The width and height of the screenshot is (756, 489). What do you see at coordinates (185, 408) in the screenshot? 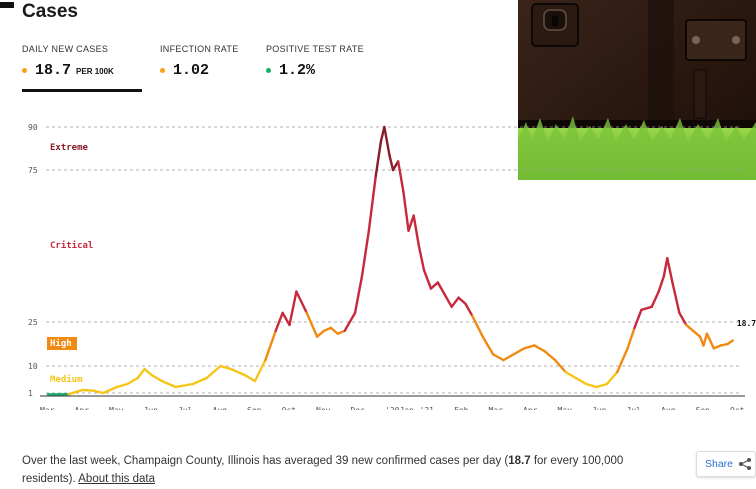
I see `x-tick-label: Jul` at bounding box center [185, 408].